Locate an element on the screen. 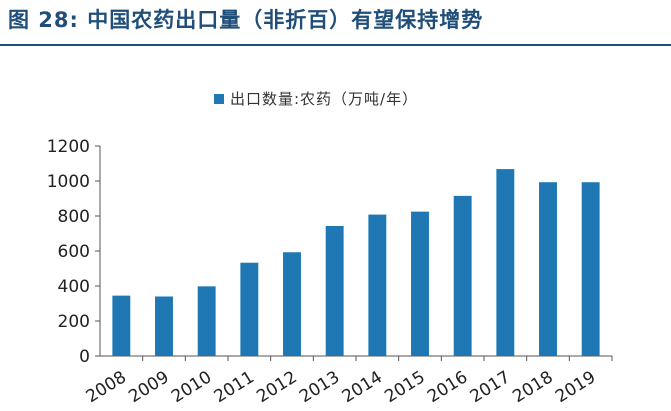 The height and width of the screenshot is (411, 671). y-tick-label: 800 is located at coordinates (74, 217).